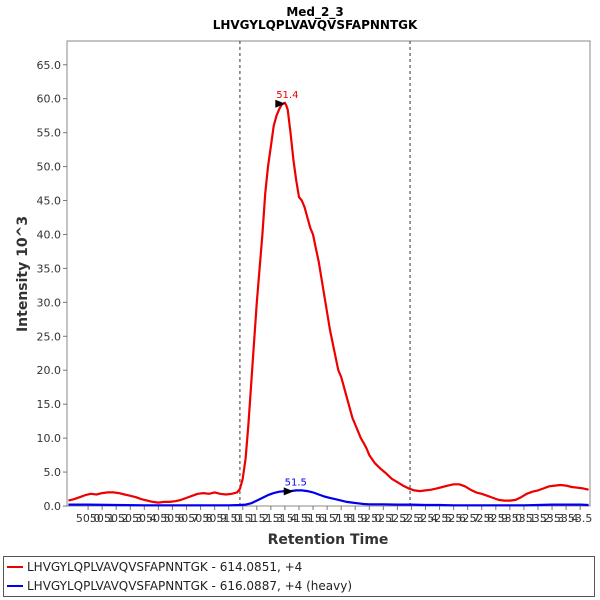 The height and width of the screenshot is (600, 600). I want to click on x-tick-label: 50.8, so click(200, 518).